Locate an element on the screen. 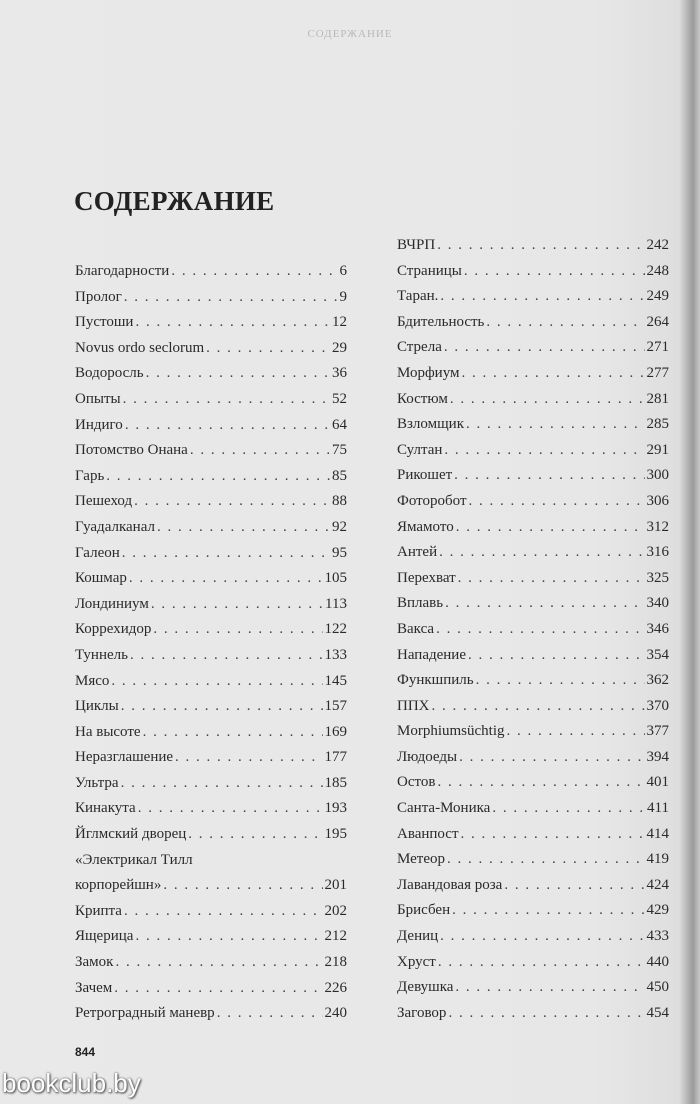 This screenshot has width=700, height=1104. toc-entry: Туннель 133 is located at coordinates (211, 656).